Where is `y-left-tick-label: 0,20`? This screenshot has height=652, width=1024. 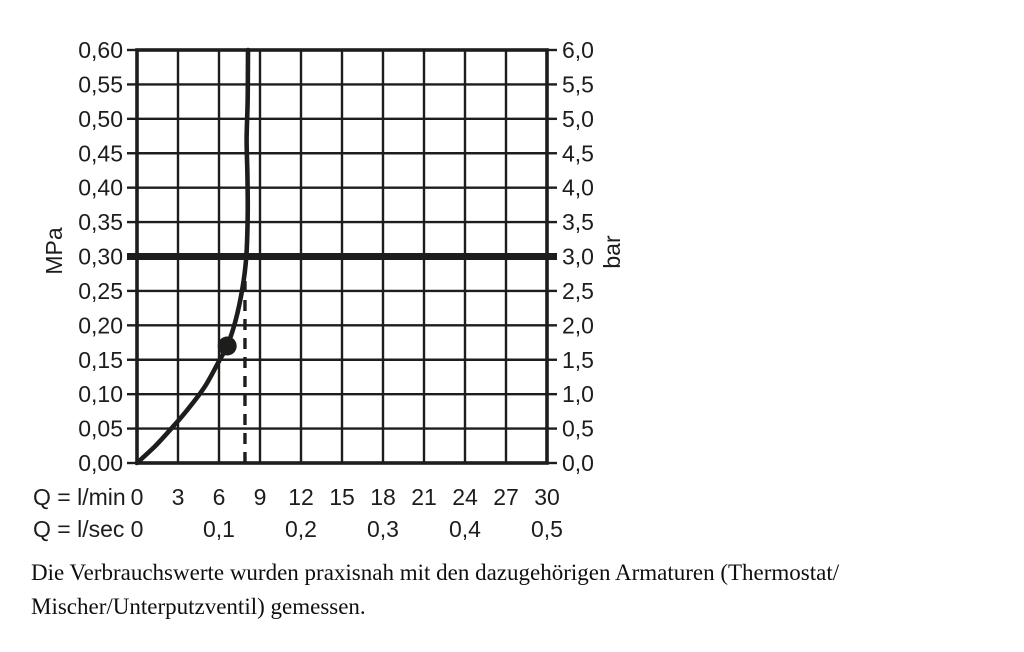
y-left-tick-label: 0,20 is located at coordinates (100, 325).